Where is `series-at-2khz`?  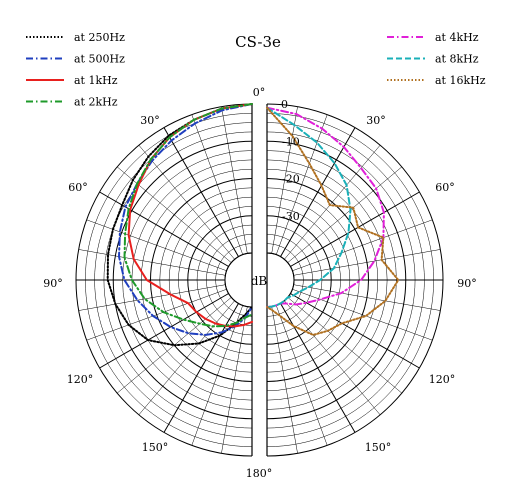
series-at-2khz is located at coordinates (188, 215).